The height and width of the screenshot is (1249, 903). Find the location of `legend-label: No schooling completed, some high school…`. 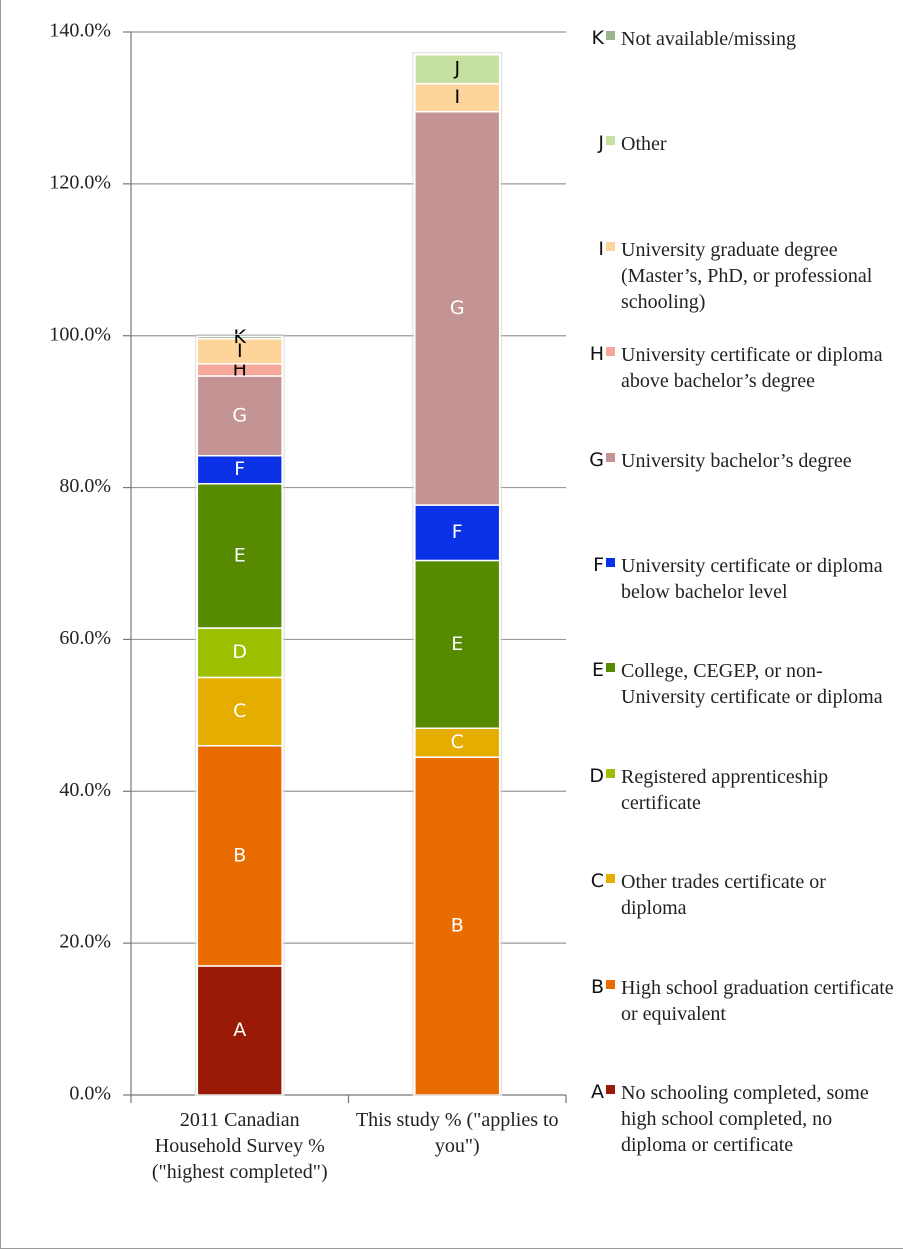

legend-label: No schooling completed, some high school… is located at coordinates (745, 1119).